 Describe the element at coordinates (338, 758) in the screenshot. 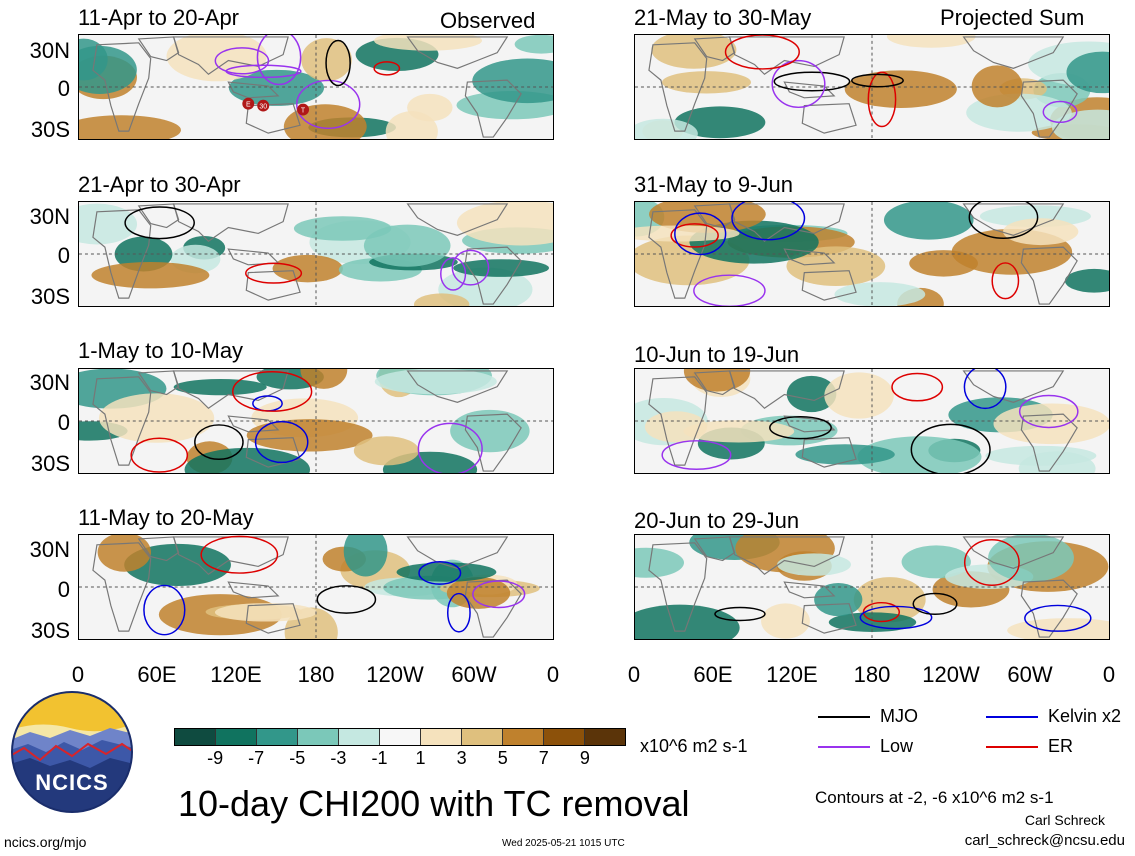

I see `colorbar-tick-label: -3` at that location.